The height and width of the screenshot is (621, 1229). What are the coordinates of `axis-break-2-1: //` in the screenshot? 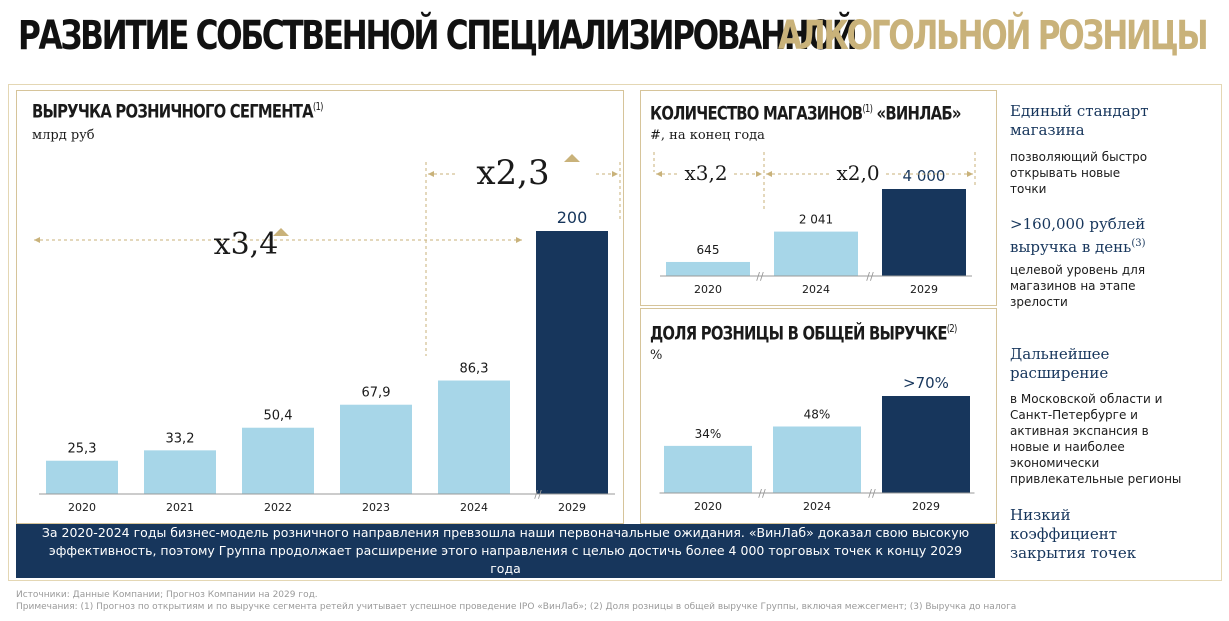 It's located at (872, 493).